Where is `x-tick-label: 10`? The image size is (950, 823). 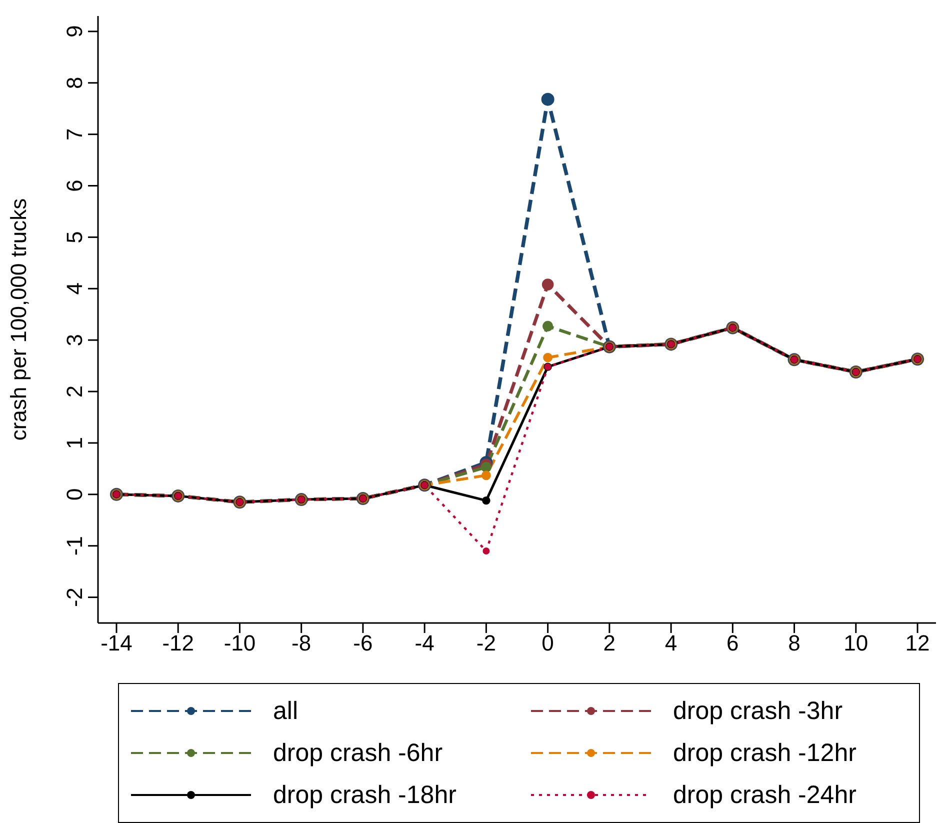
x-tick-label: 10 is located at coordinates (856, 643).